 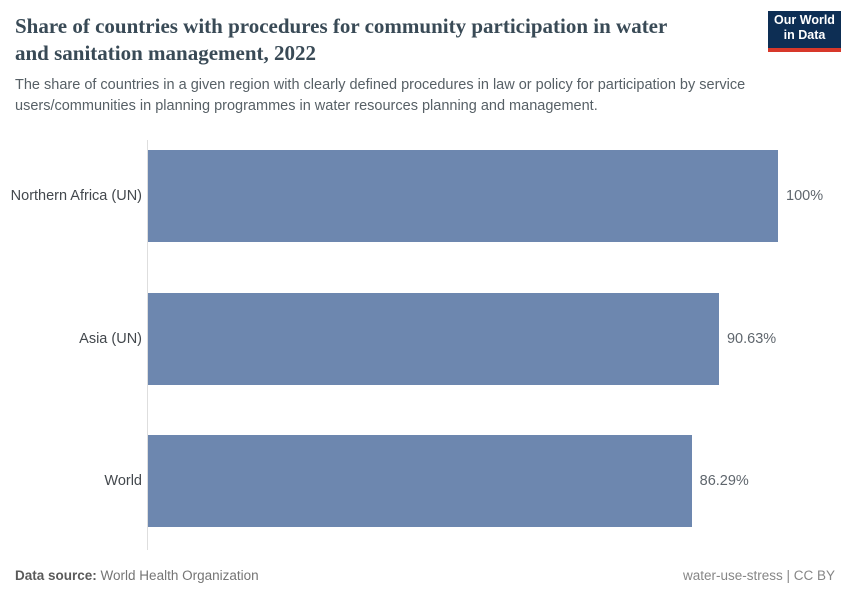 What do you see at coordinates (179, 575) in the screenshot?
I see `data-source-value: World Health Organization` at bounding box center [179, 575].